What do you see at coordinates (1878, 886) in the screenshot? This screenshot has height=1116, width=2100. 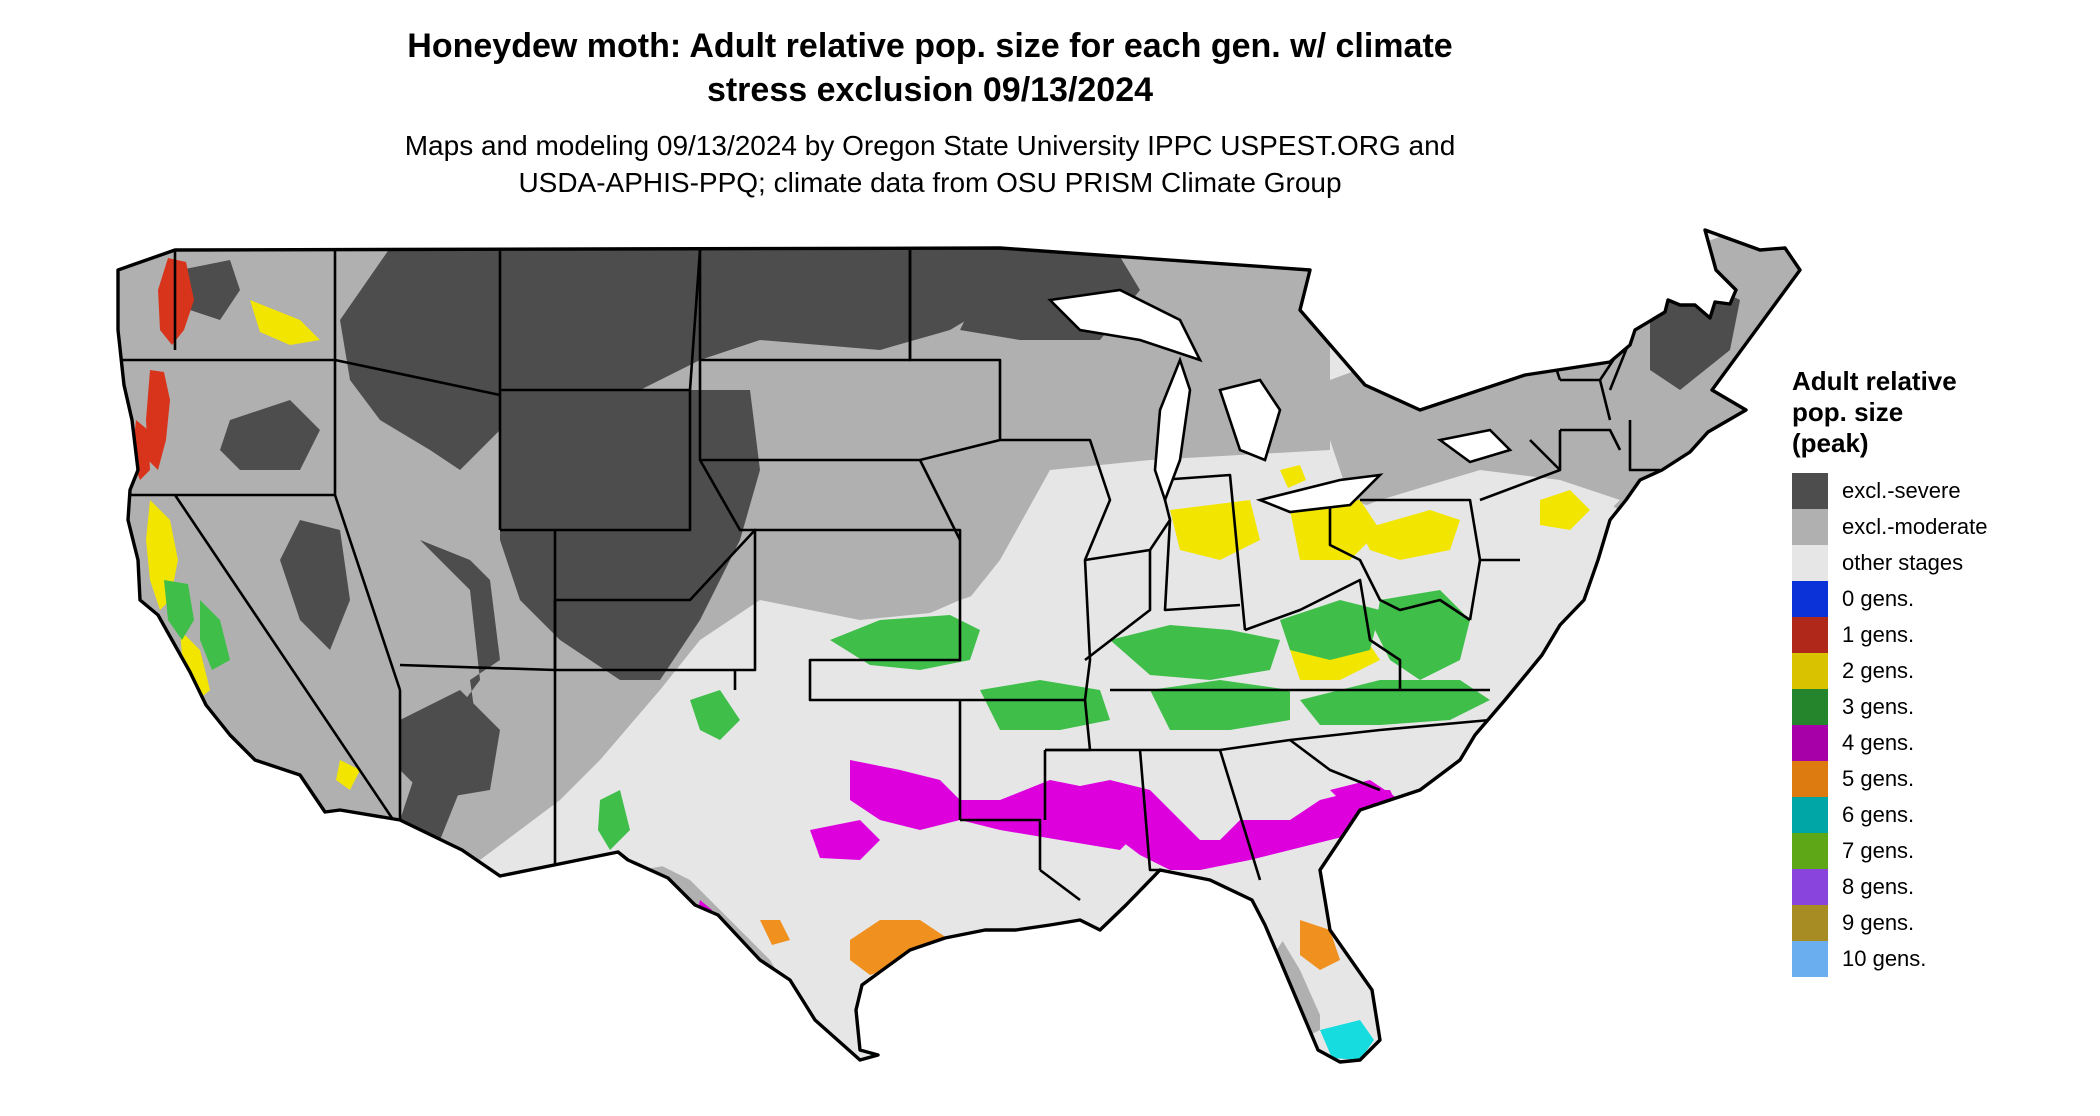 I see `legend-label: 8 gens.` at bounding box center [1878, 886].